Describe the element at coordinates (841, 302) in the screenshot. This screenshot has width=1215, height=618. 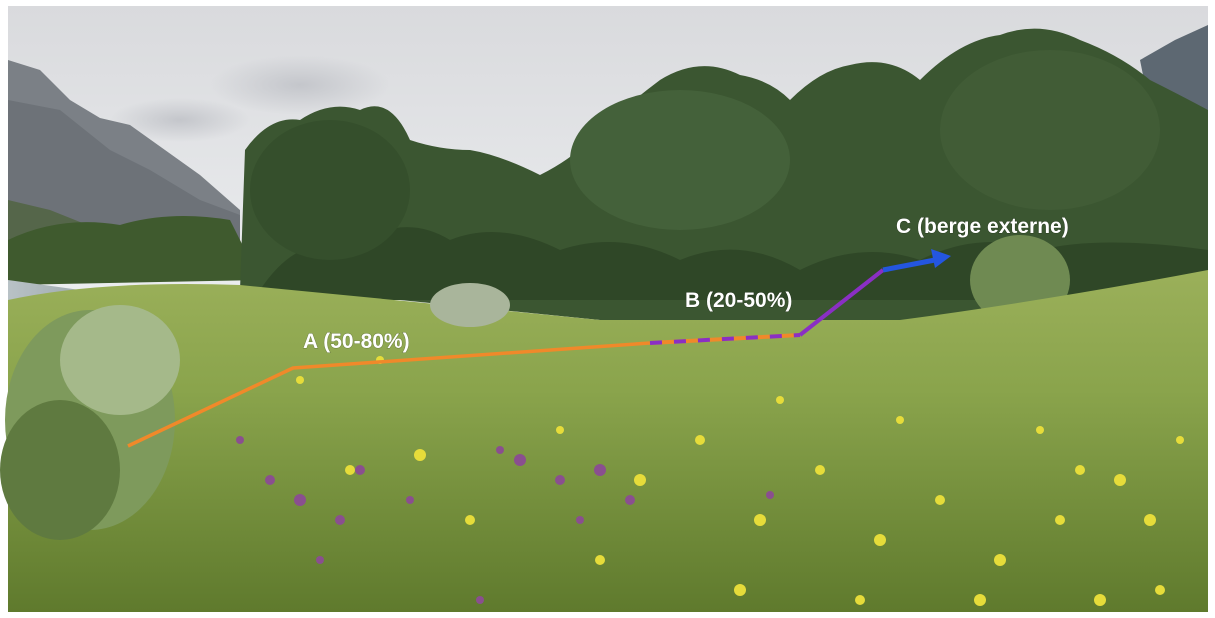
I see `zone-b-line` at that location.